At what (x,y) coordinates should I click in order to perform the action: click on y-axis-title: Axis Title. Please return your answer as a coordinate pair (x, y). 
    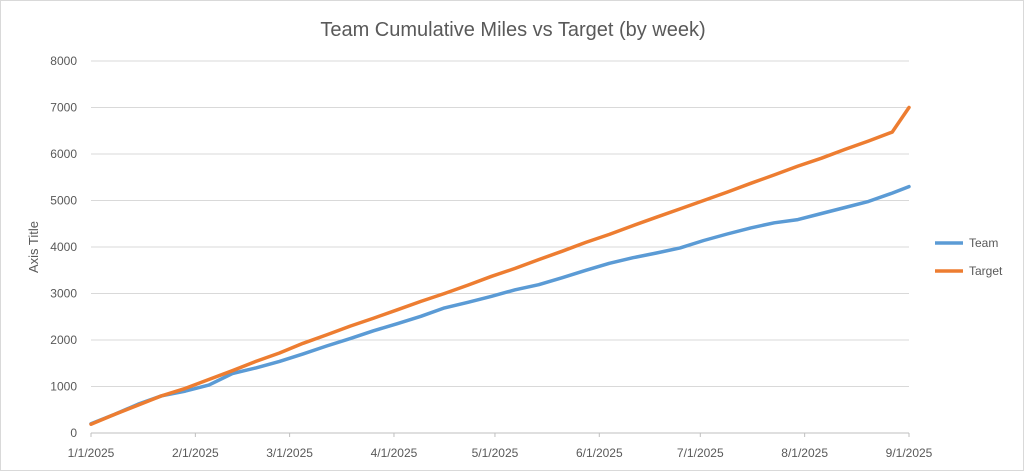
    Looking at the image, I should click on (33, 247).